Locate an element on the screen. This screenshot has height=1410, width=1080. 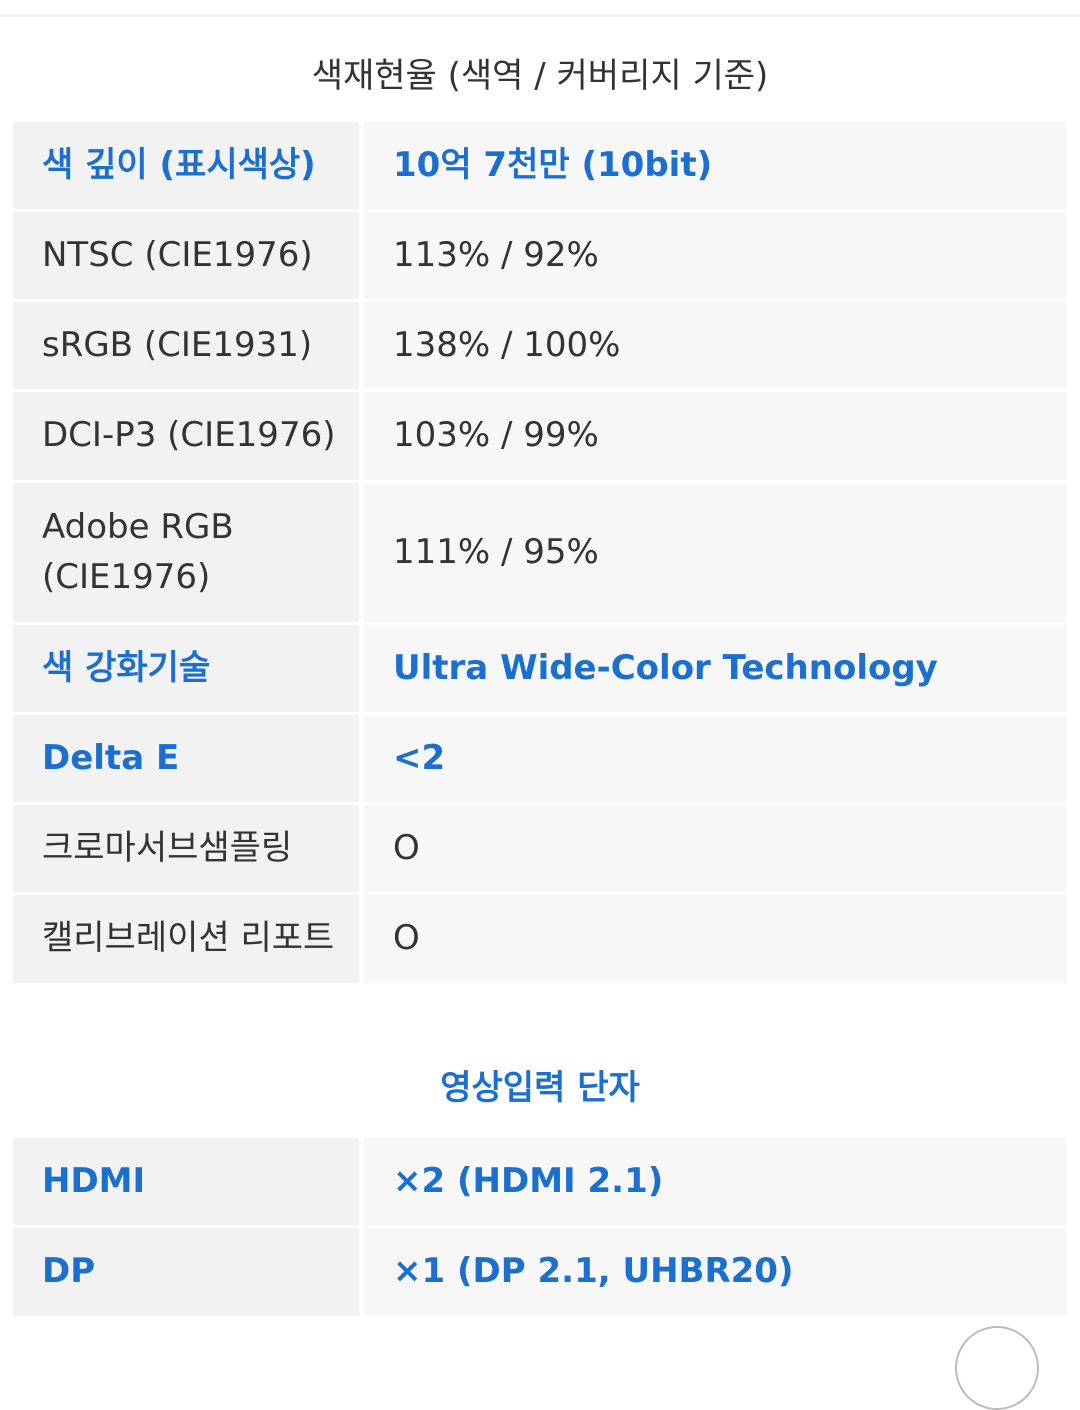
table-row: 캘리브레이션 리포트 O is located at coordinates (540, 939).